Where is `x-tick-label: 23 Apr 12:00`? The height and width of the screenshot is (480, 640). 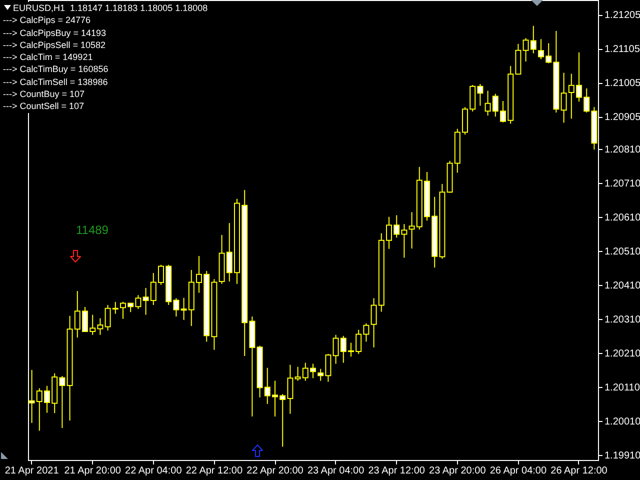
x-tick-label: 23 Apr 12:00 is located at coordinates (397, 471).